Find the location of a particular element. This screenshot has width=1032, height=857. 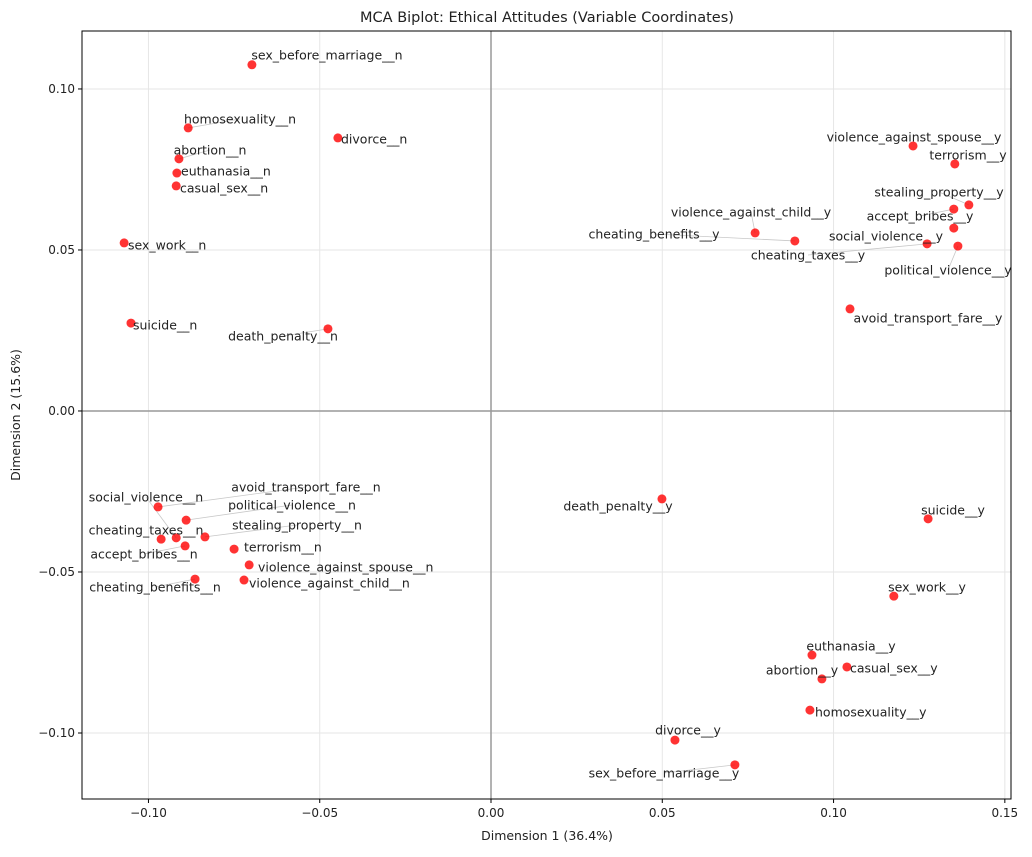

point-label: casual_sex__y is located at coordinates (894, 668).